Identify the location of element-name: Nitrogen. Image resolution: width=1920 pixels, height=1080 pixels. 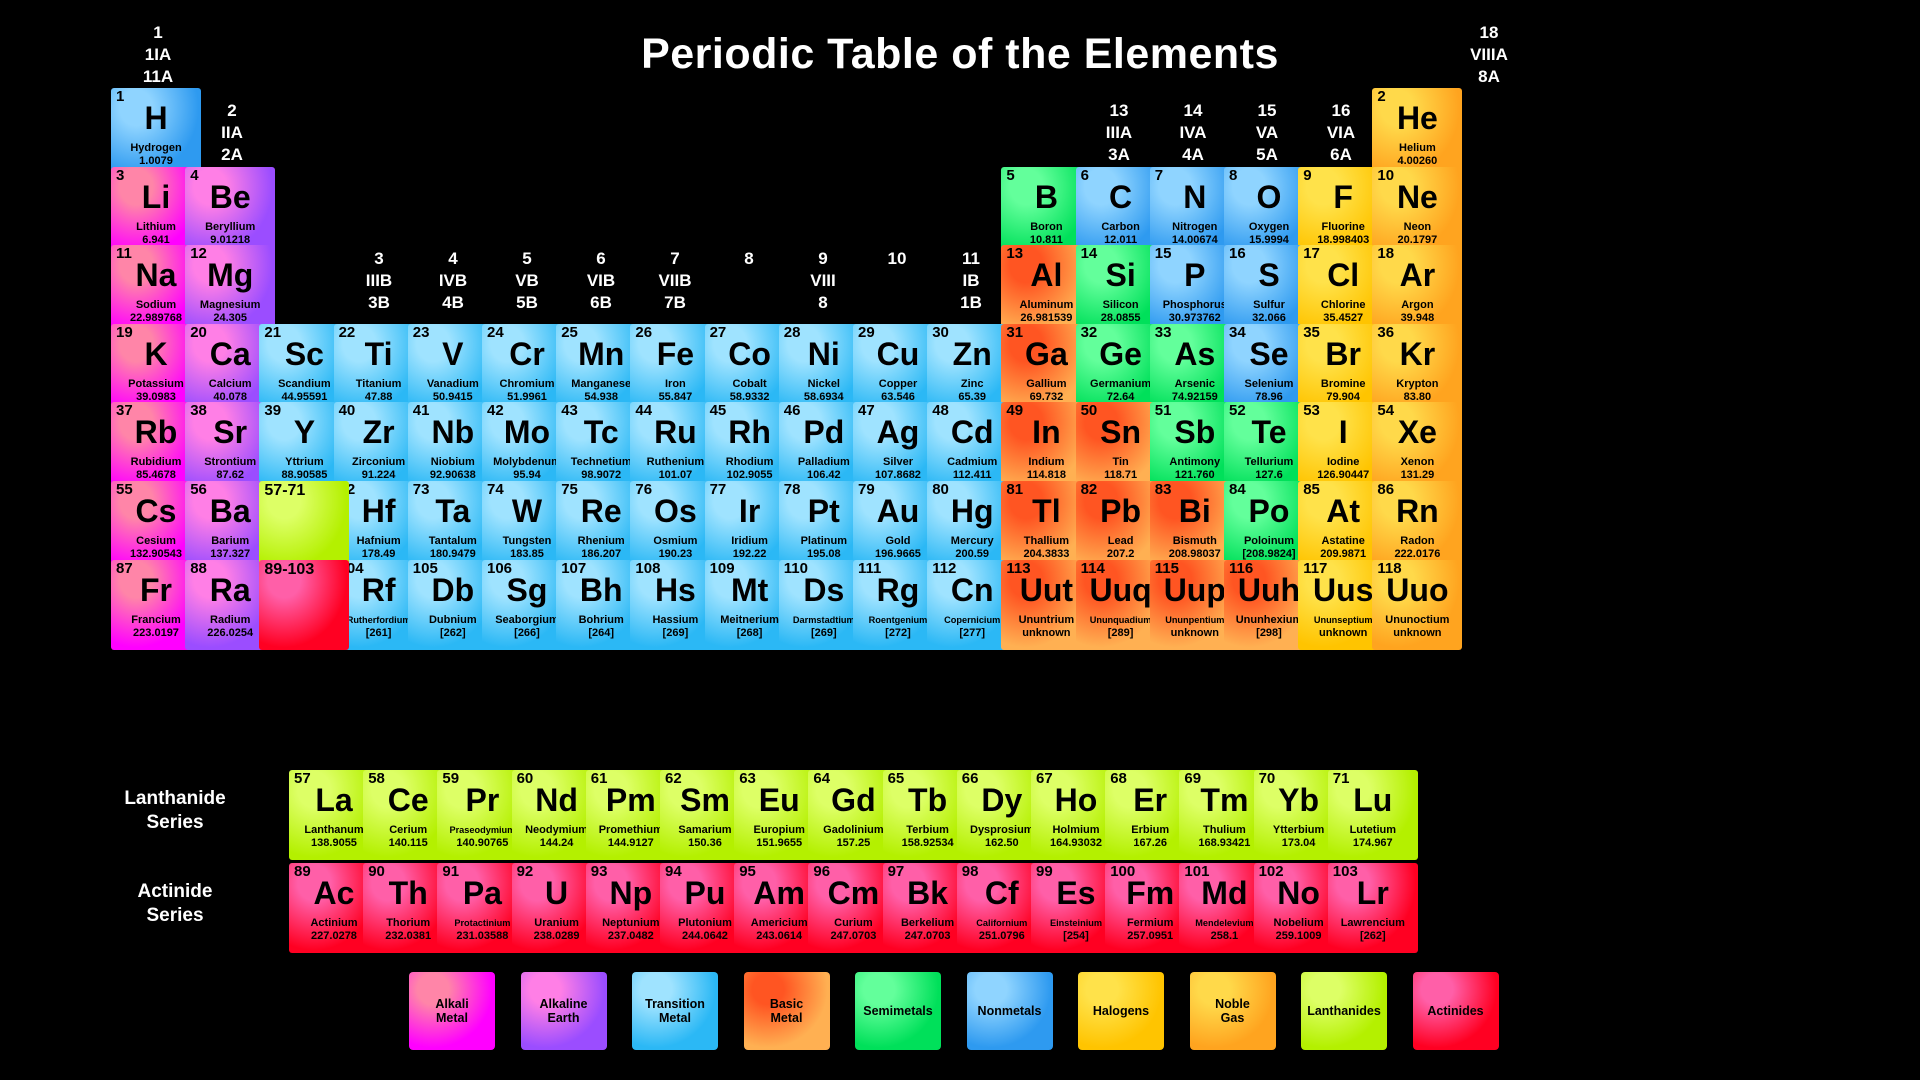
(1195, 226).